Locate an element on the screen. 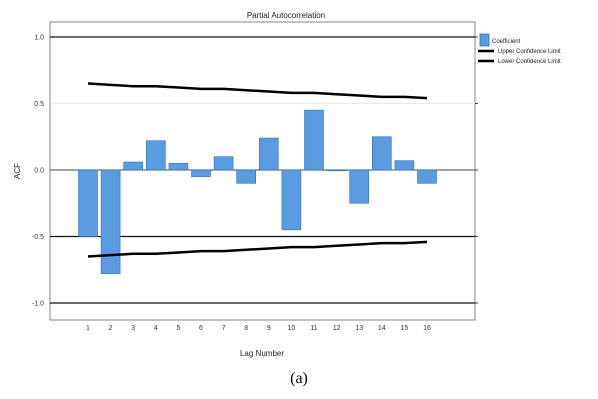 This screenshot has height=399, width=598. legend-label-coefficient: Coefficient is located at coordinates (506, 42).